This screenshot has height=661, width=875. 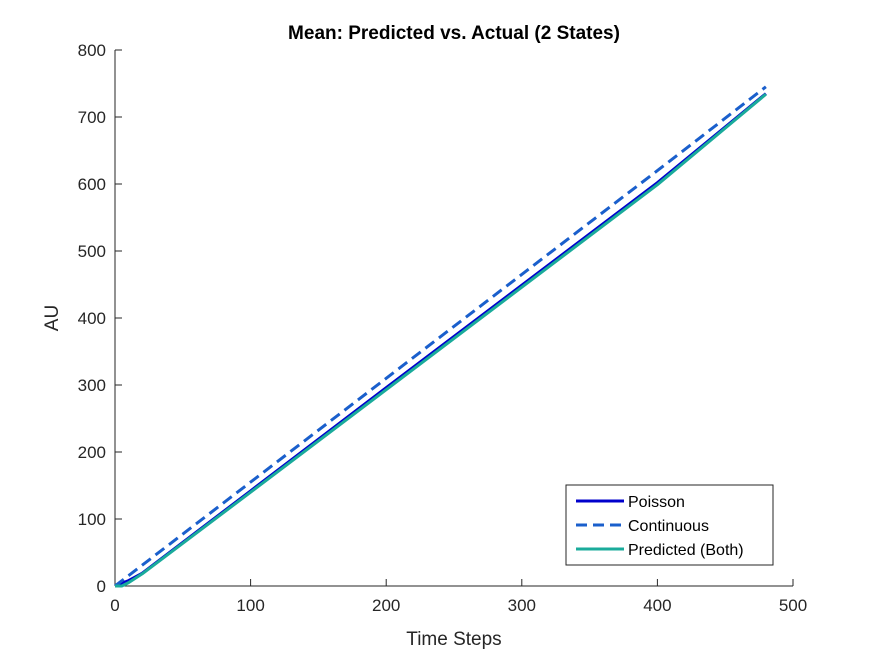 I want to click on x-tick-label: 200, so click(x=386, y=605).